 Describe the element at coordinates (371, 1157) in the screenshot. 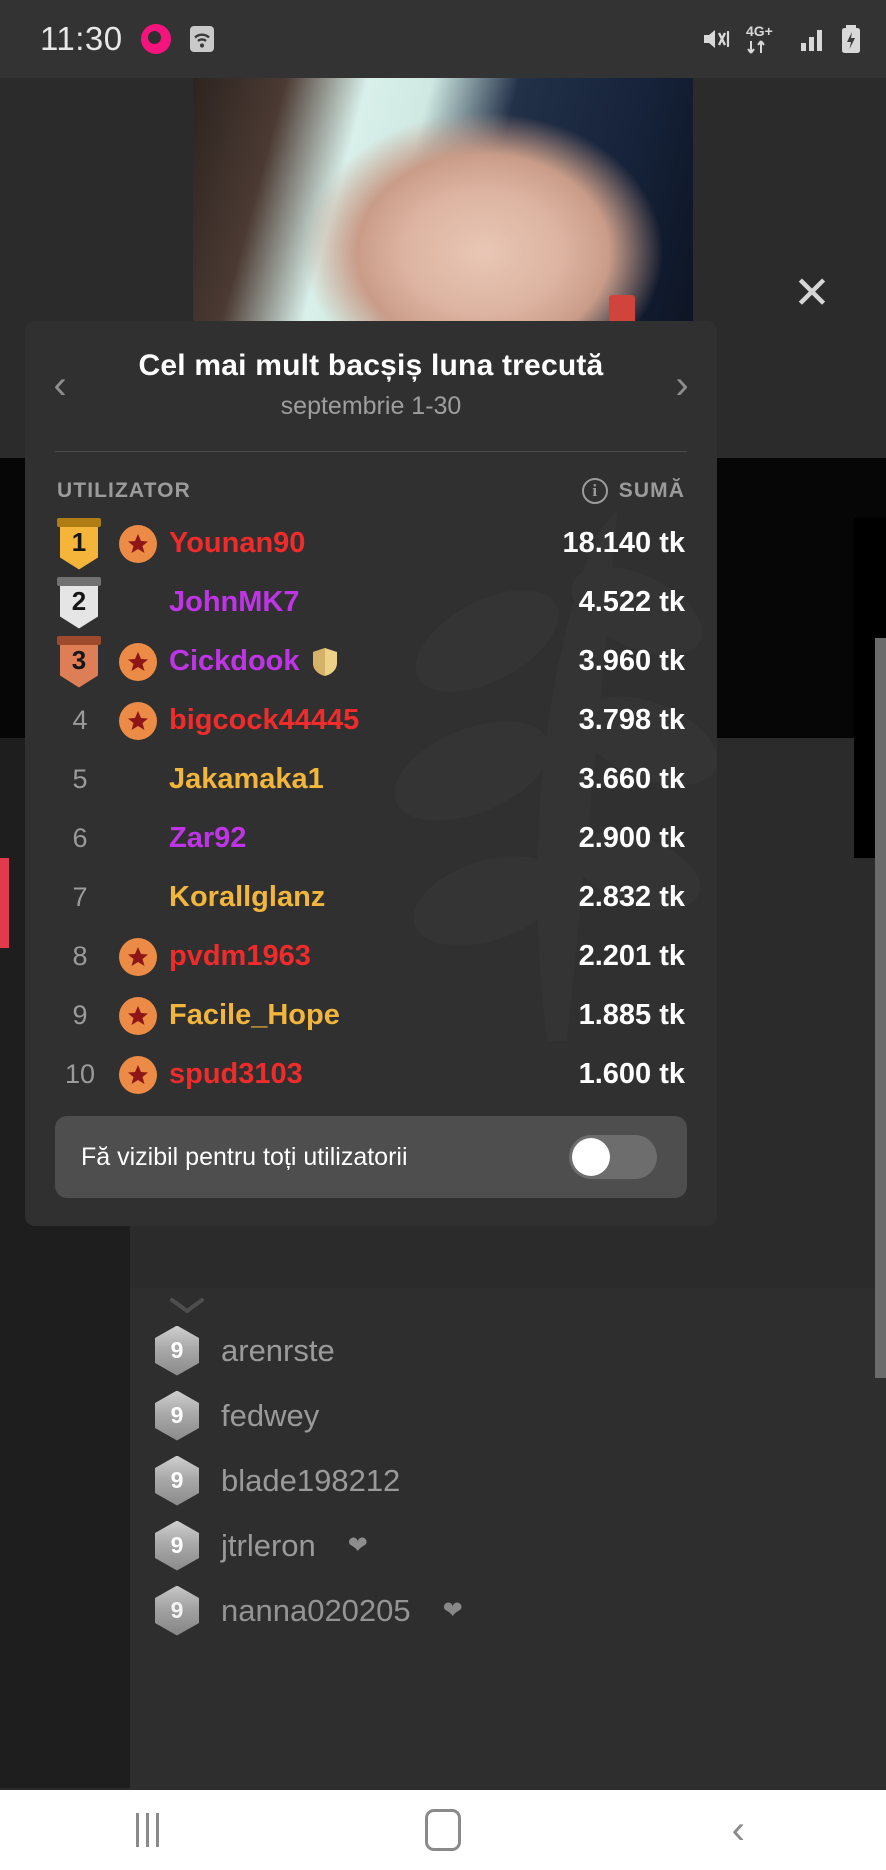

I see `visibility-toggle-row: Fă vizibil pentru toți utilizatorii` at that location.